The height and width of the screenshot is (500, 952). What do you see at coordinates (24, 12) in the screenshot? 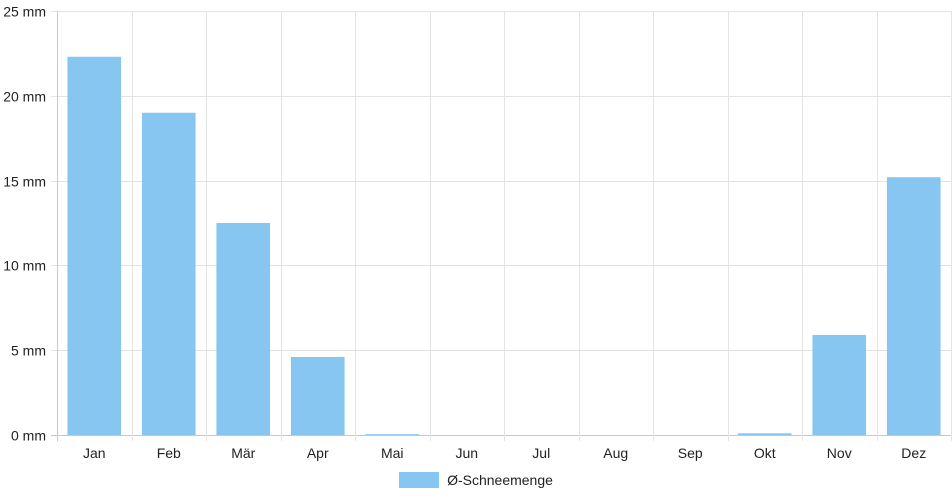
I see `y-tick-label: 25 mm` at bounding box center [24, 12].